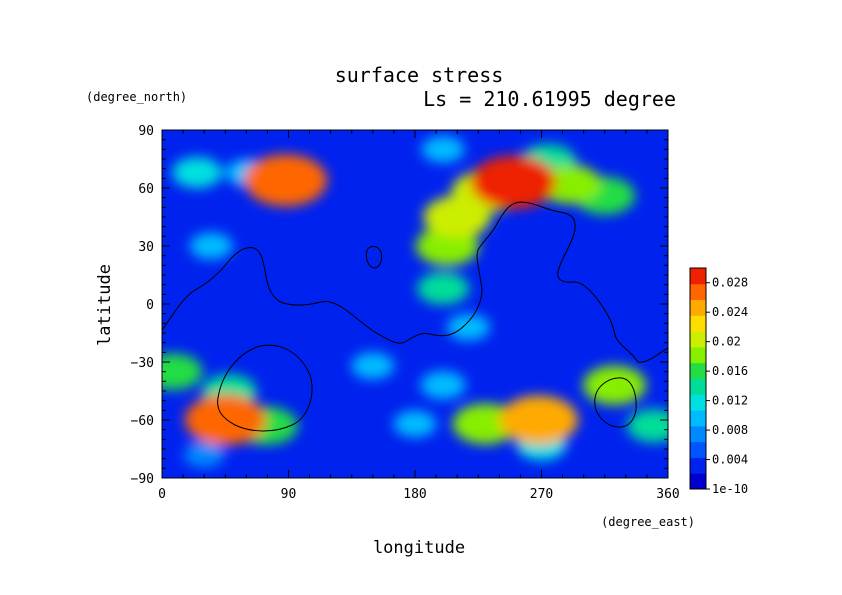 The height and width of the screenshot is (595, 842). What do you see at coordinates (718, 381) in the screenshot?
I see `colorbar: 1e-10 0.004 0.008 0.012 0.016 0.02 0.024 0.028` at bounding box center [718, 381].